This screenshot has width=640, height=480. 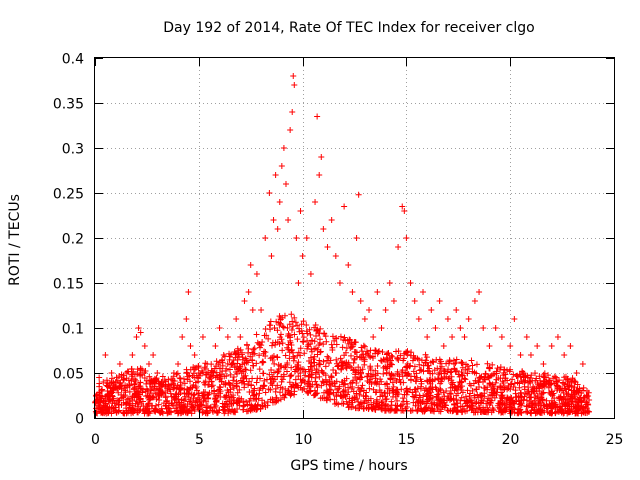 What do you see at coordinates (95, 440) in the screenshot?
I see `x-tick-label: 0` at bounding box center [95, 440].